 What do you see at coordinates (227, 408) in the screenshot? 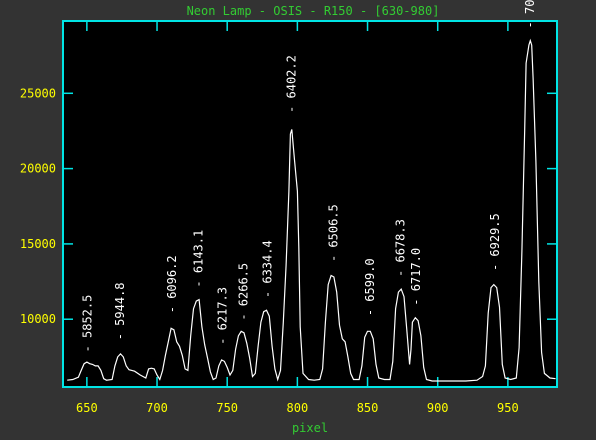
I see `x-tick-label: 750` at bounding box center [227, 408].